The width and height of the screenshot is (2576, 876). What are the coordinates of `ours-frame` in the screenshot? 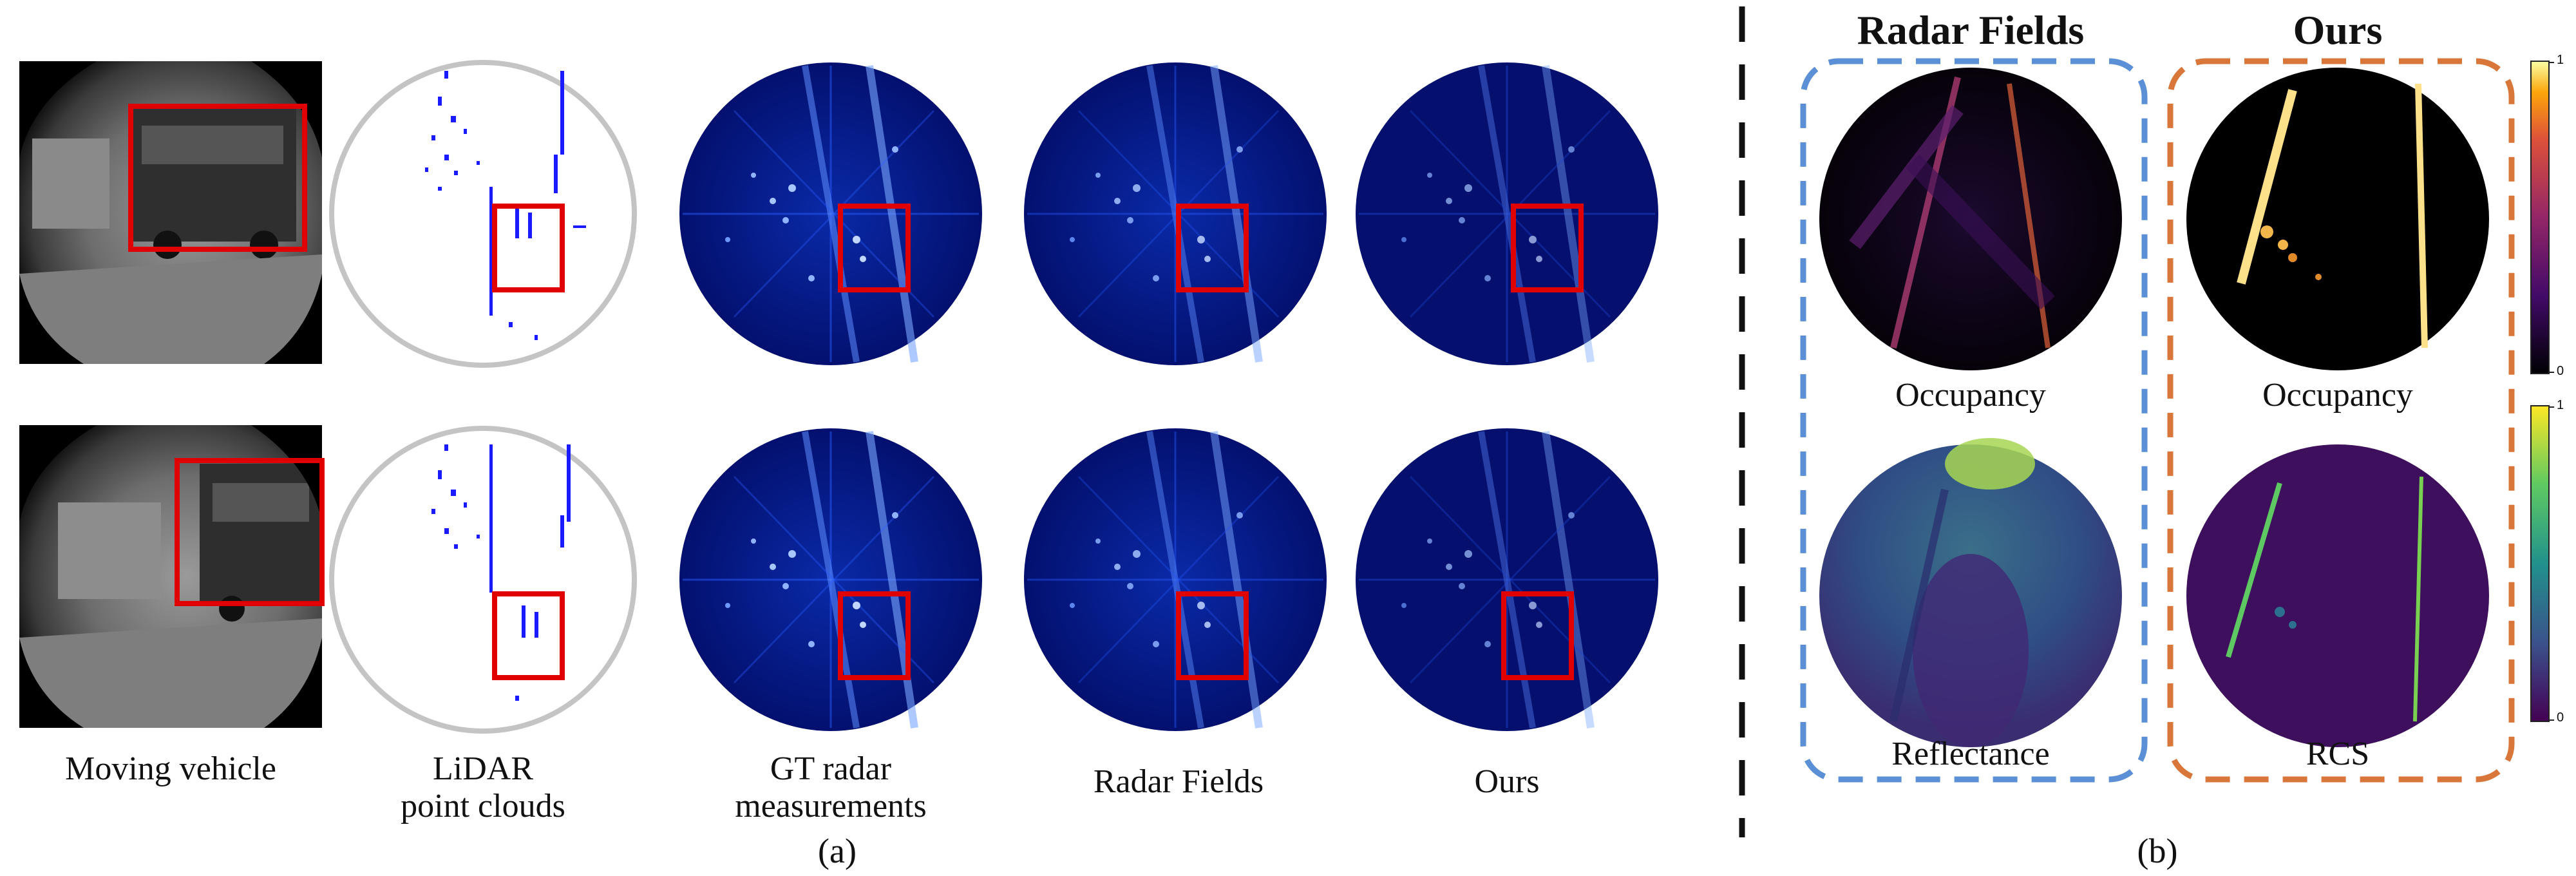 It's located at (2341, 420).